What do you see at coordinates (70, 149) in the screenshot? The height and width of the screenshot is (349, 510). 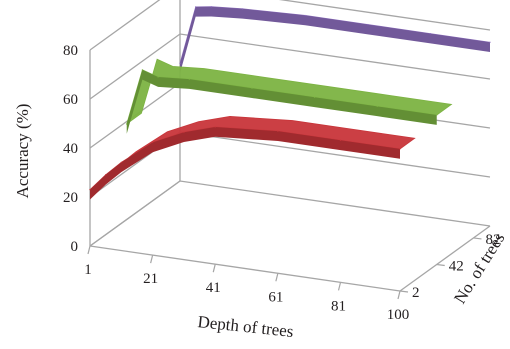 I see `y-tick-label: 40` at bounding box center [70, 149].